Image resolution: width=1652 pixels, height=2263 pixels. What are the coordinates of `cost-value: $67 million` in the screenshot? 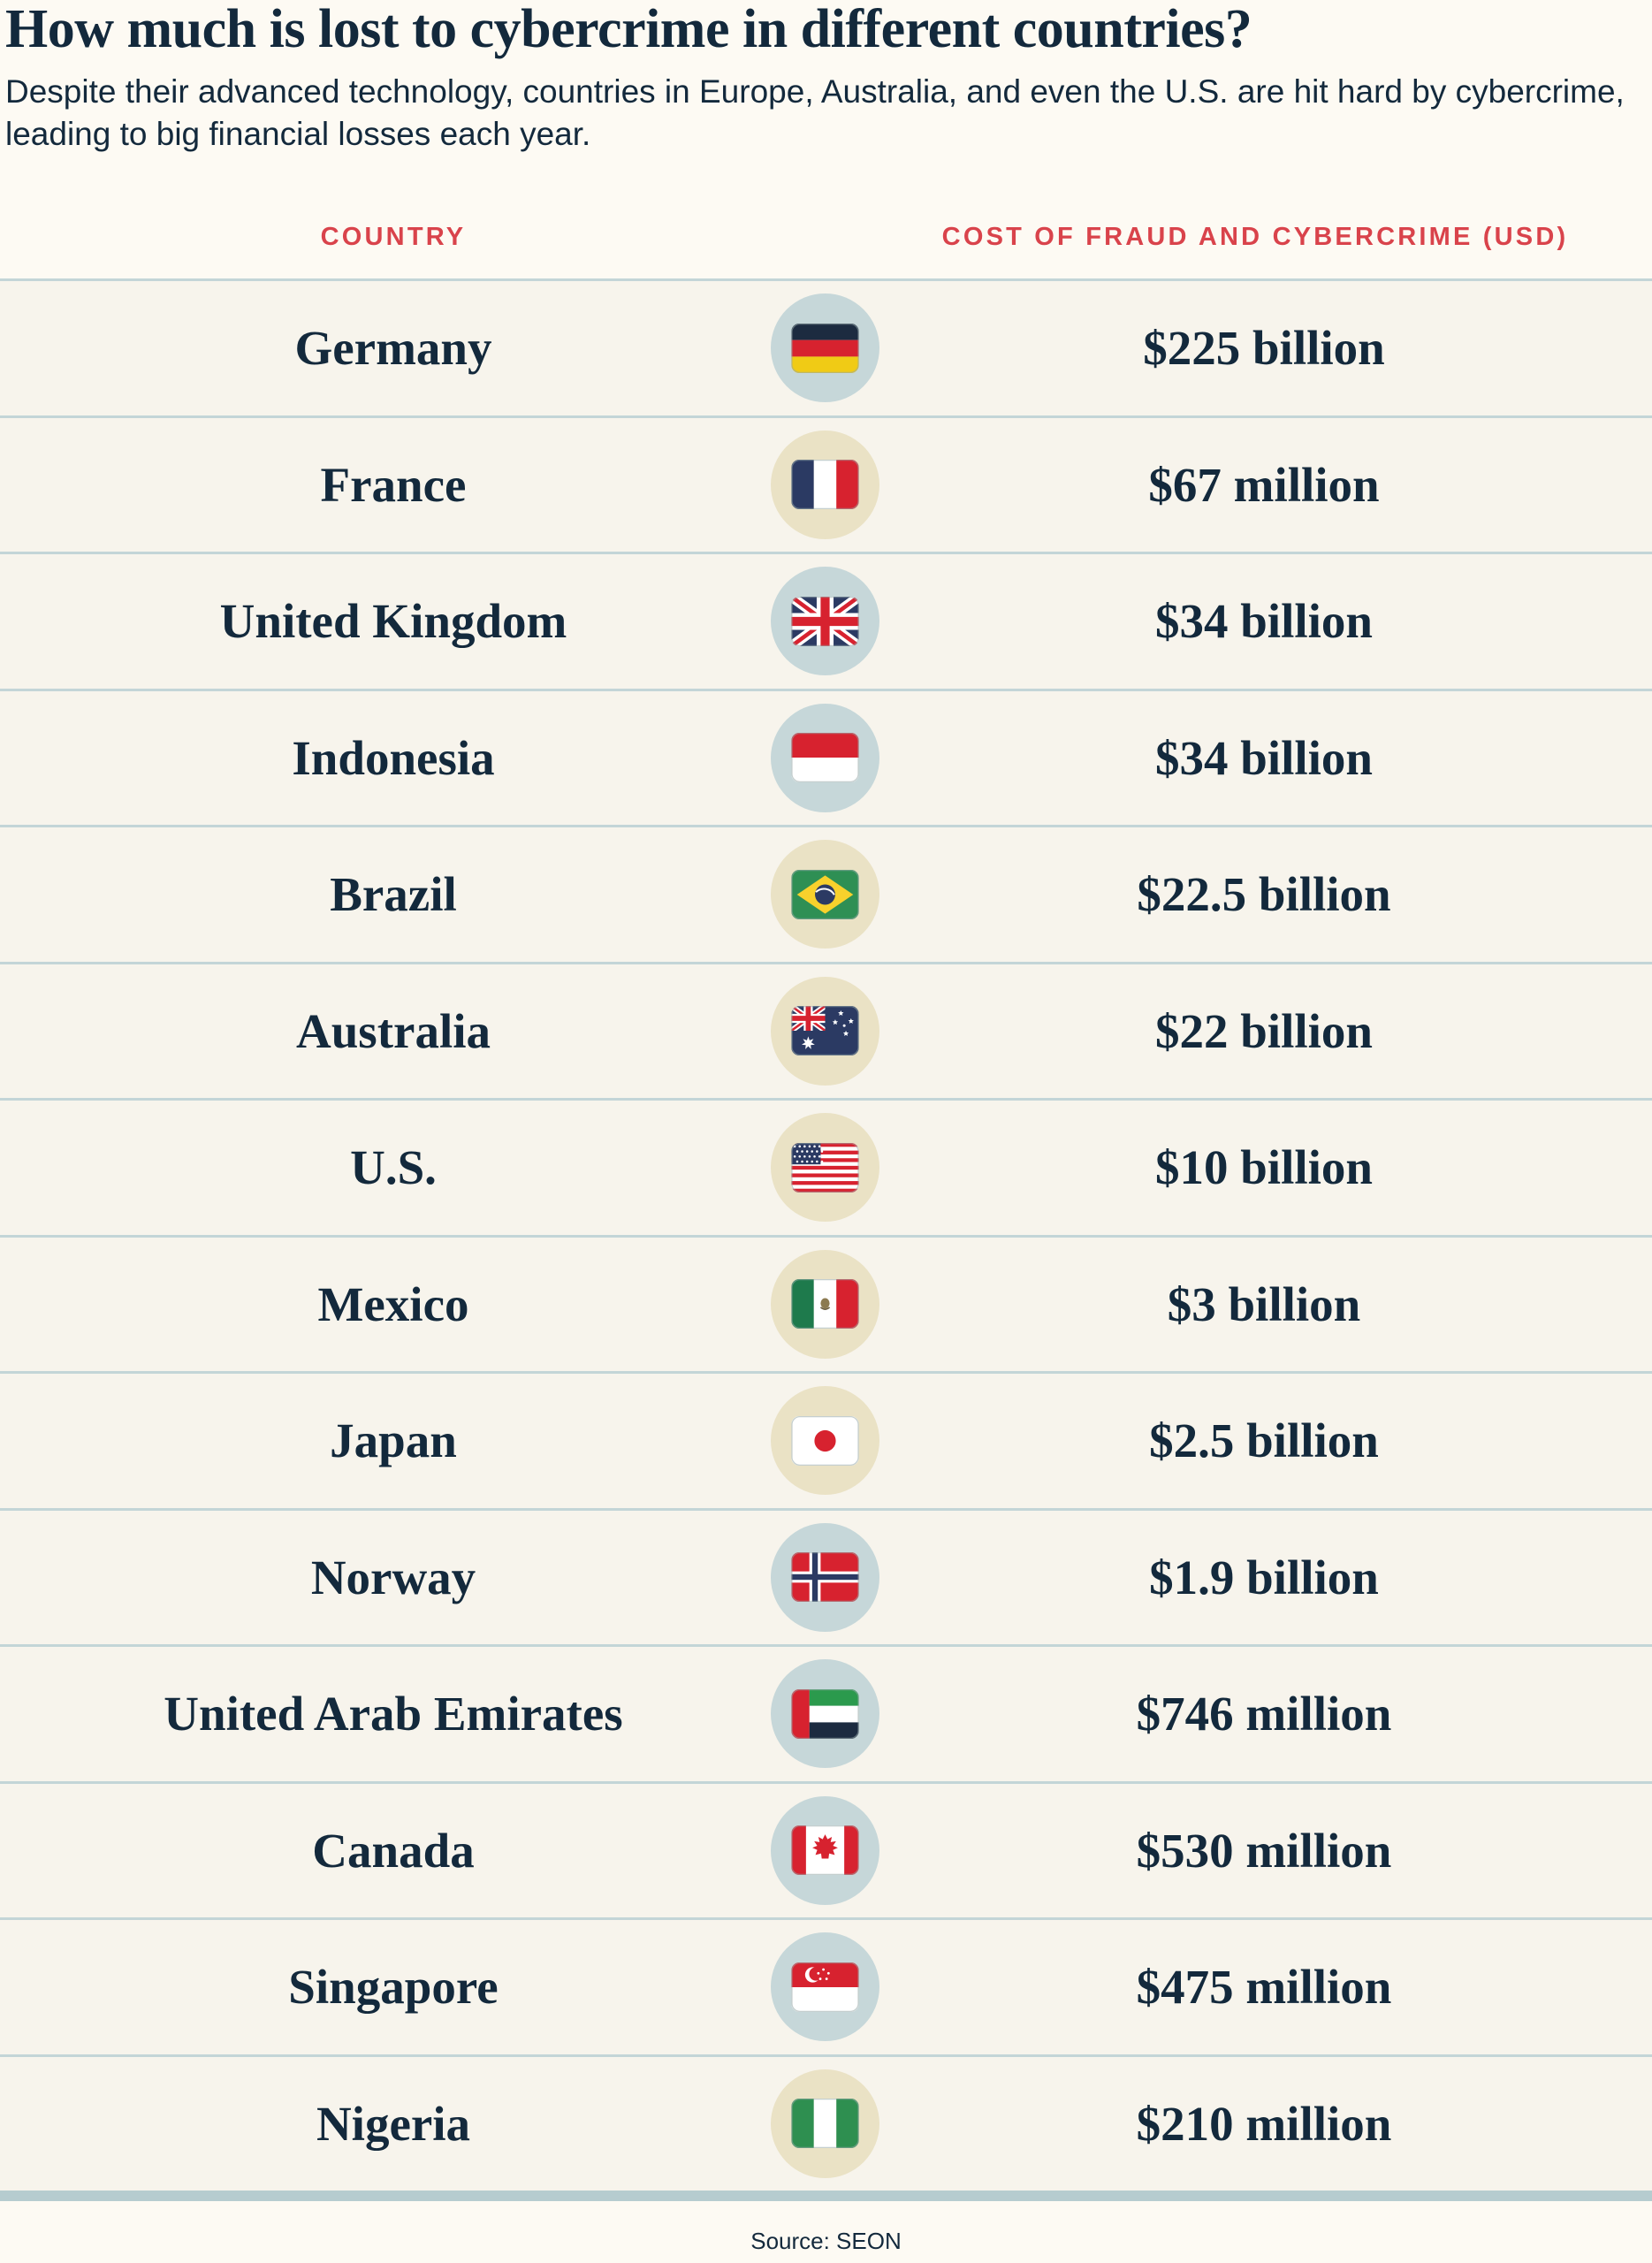 It's located at (1264, 484).